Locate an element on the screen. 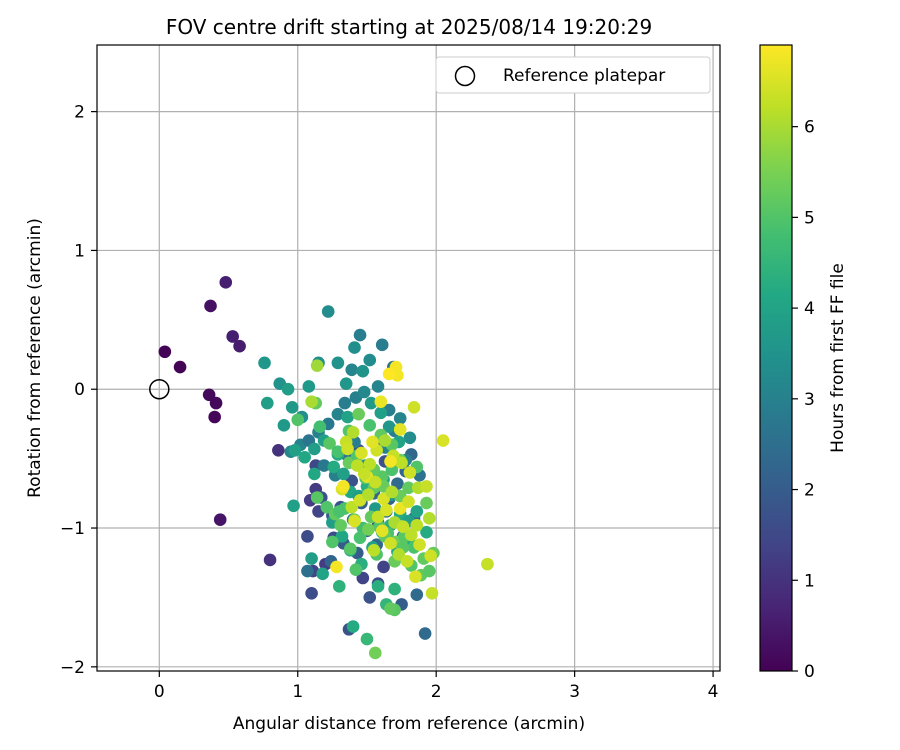  y-axis: −2 −1 0 1 2 is located at coordinates (78, 390).